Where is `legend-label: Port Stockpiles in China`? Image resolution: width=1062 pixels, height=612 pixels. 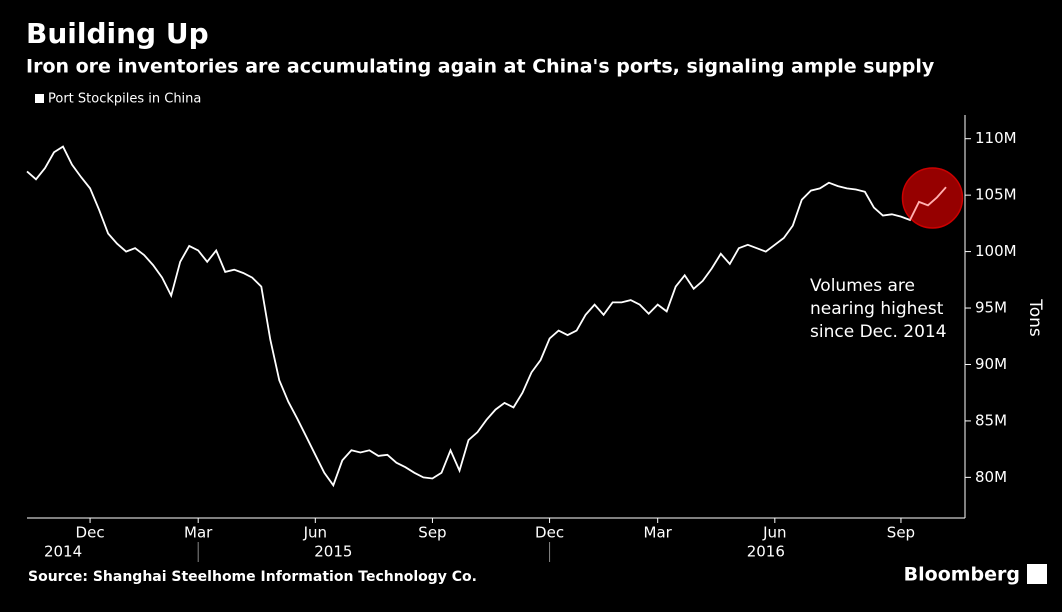
legend-label: Port Stockpiles in China is located at coordinates (124, 99).